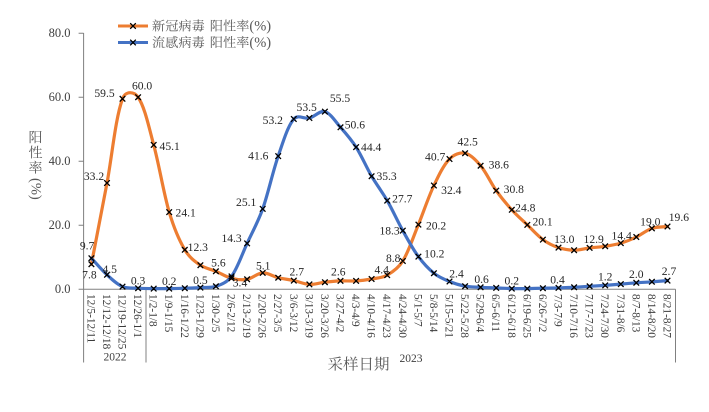 The width and height of the screenshot is (709, 412). Describe the element at coordinates (199, 316) in the screenshot. I see `svg-text: 1/23-1/29` at that location.